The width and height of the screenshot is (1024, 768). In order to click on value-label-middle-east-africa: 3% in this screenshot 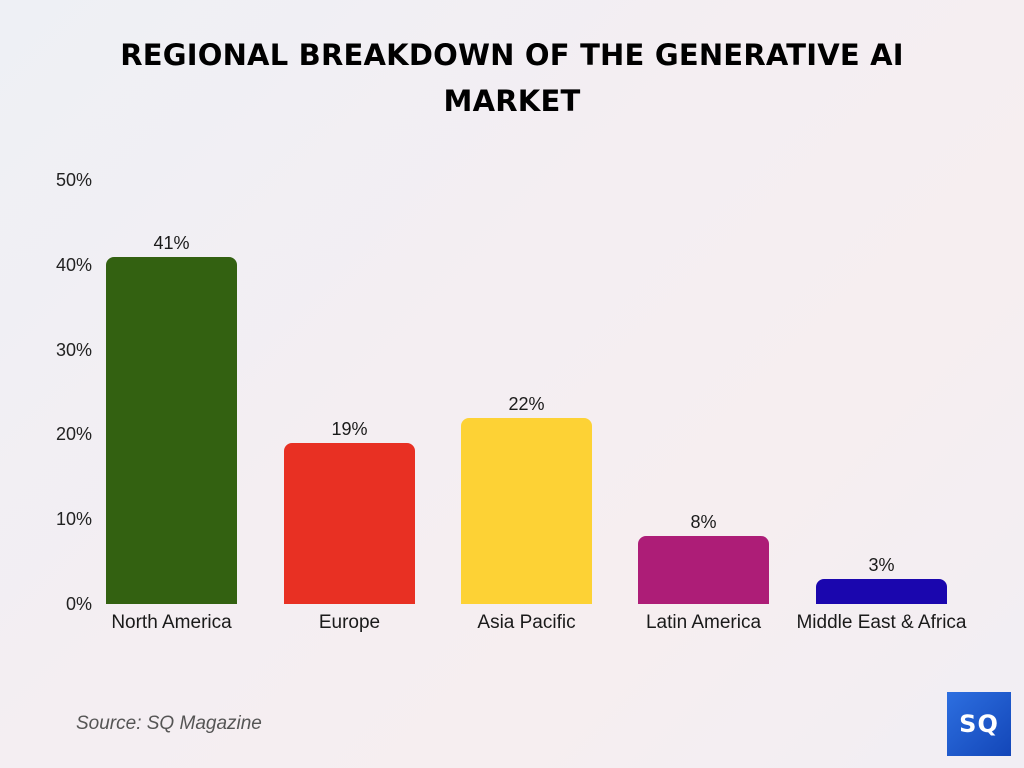, I will do `click(881, 564)`.